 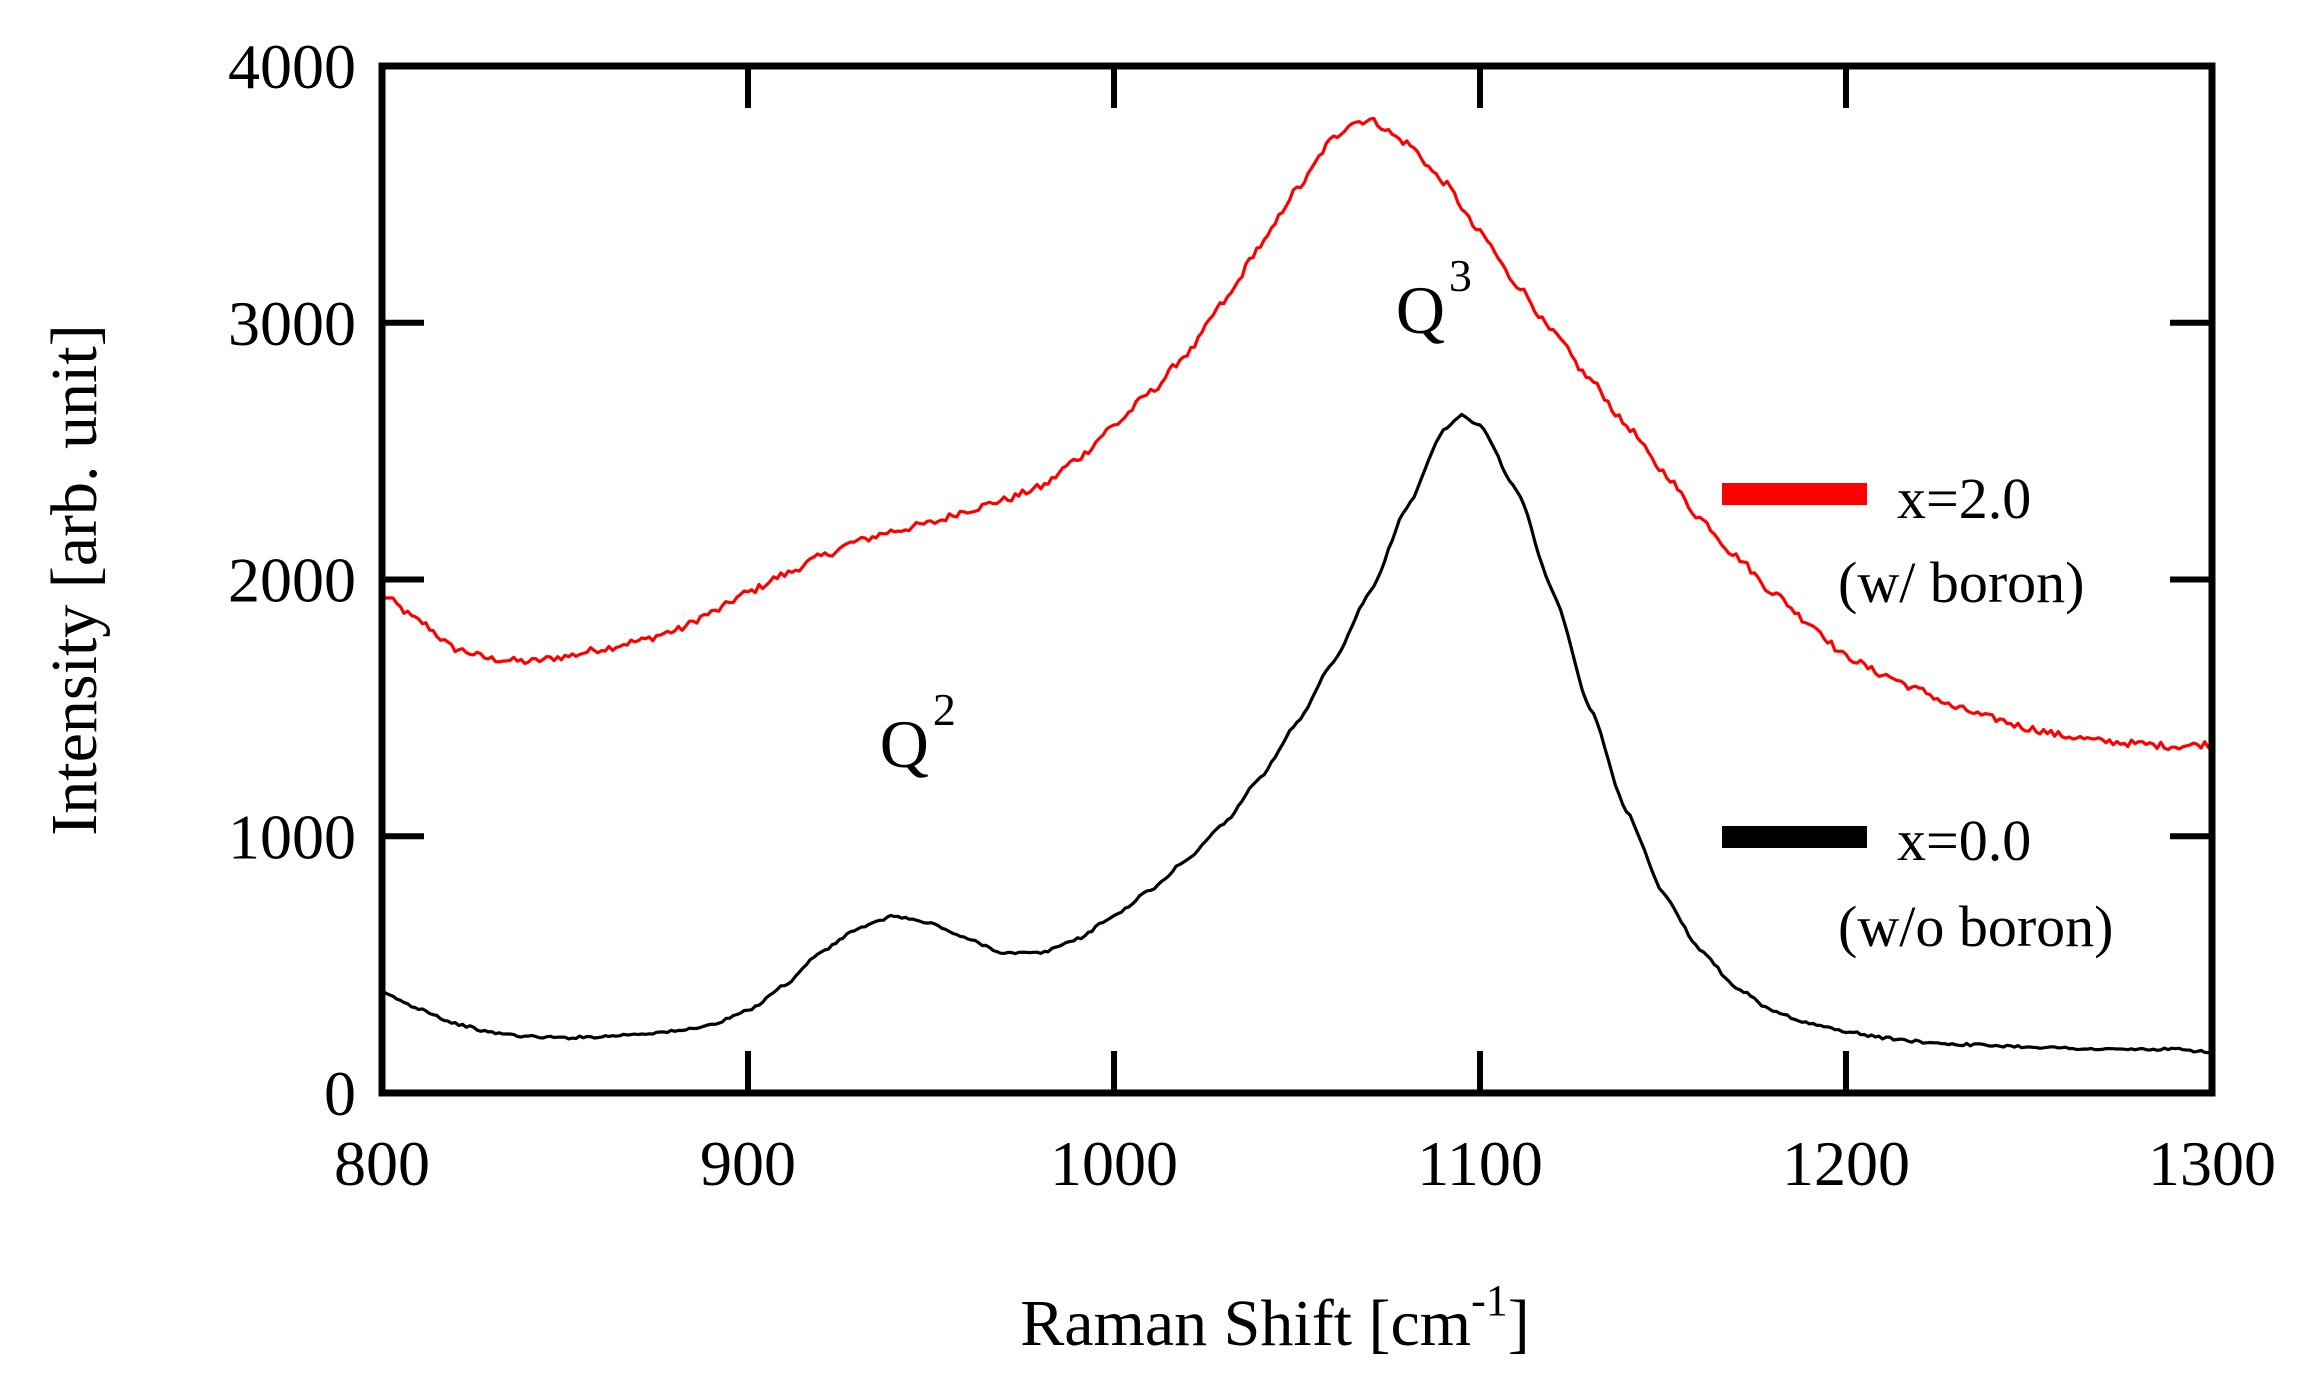 What do you see at coordinates (1489, 1300) in the screenshot?
I see `x-axis-title-sup: -1` at bounding box center [1489, 1300].